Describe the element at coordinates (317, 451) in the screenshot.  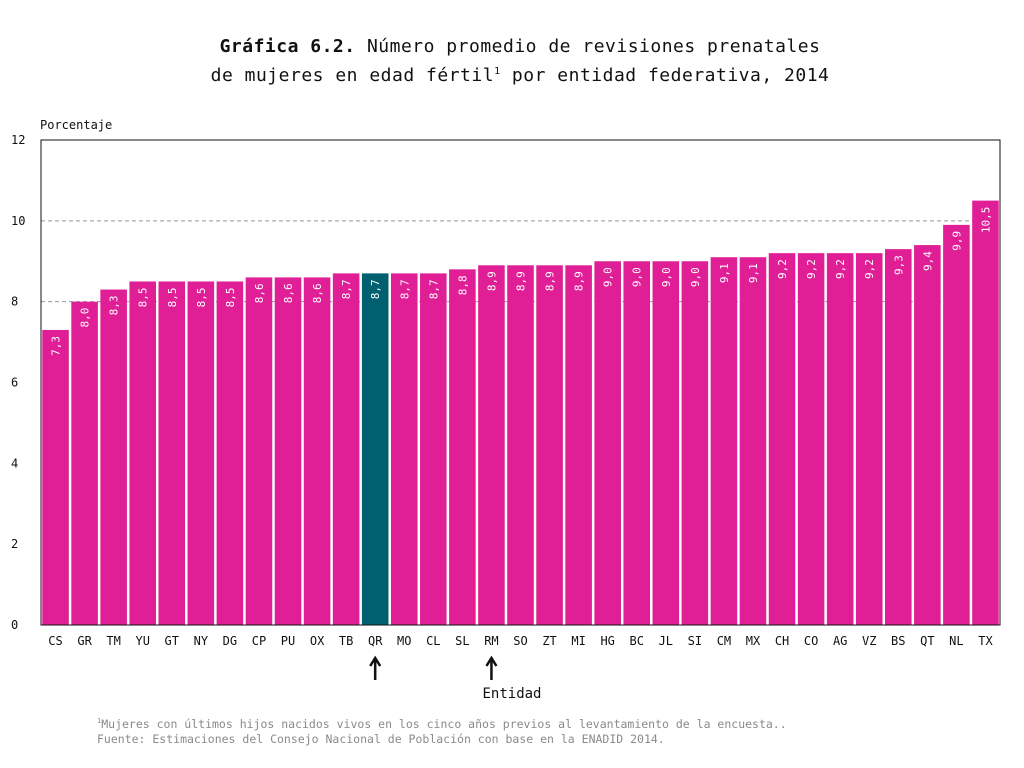
I see `bar-ox` at that location.